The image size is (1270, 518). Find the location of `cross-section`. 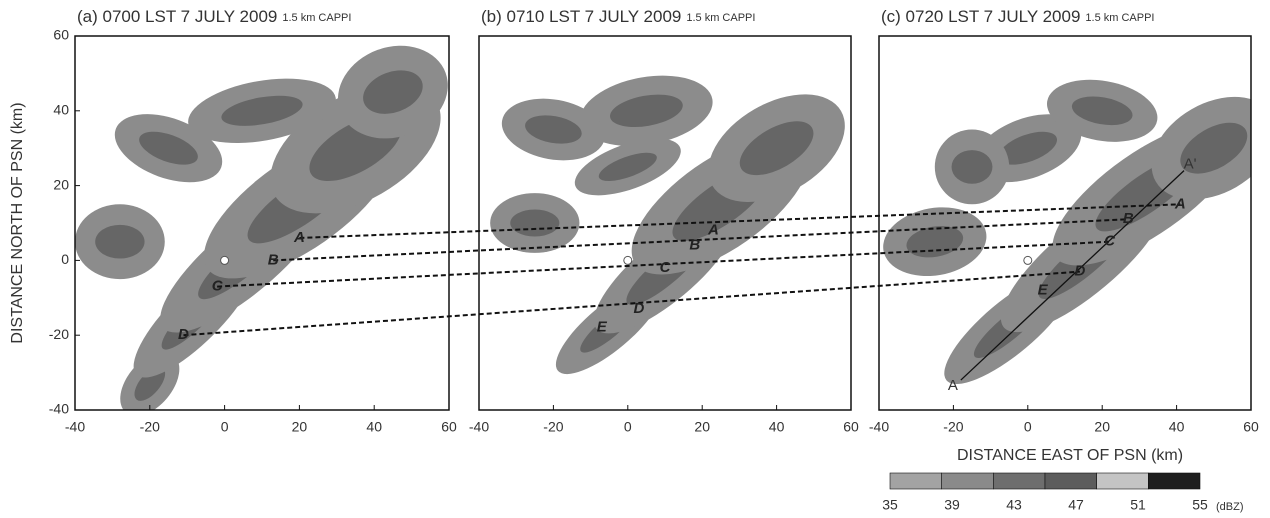

cross-section is located at coordinates (1072, 275).